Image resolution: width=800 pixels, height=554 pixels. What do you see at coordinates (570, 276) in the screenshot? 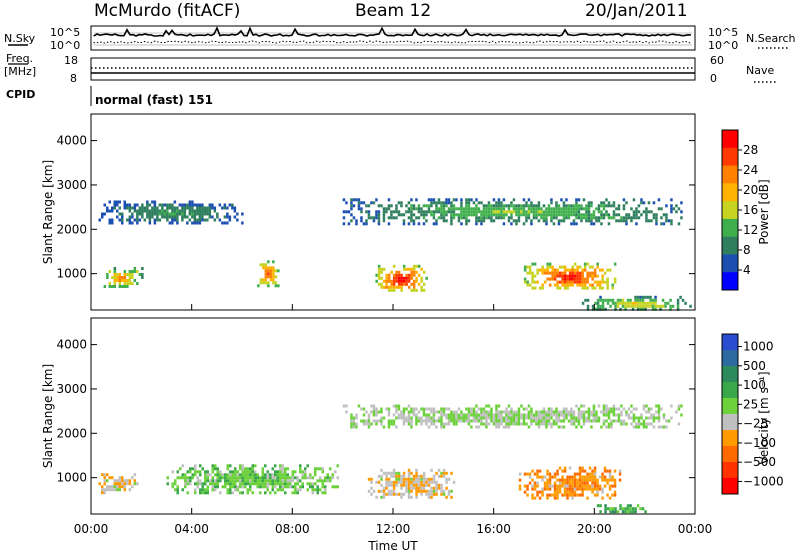
I see `power-feature` at bounding box center [570, 276].